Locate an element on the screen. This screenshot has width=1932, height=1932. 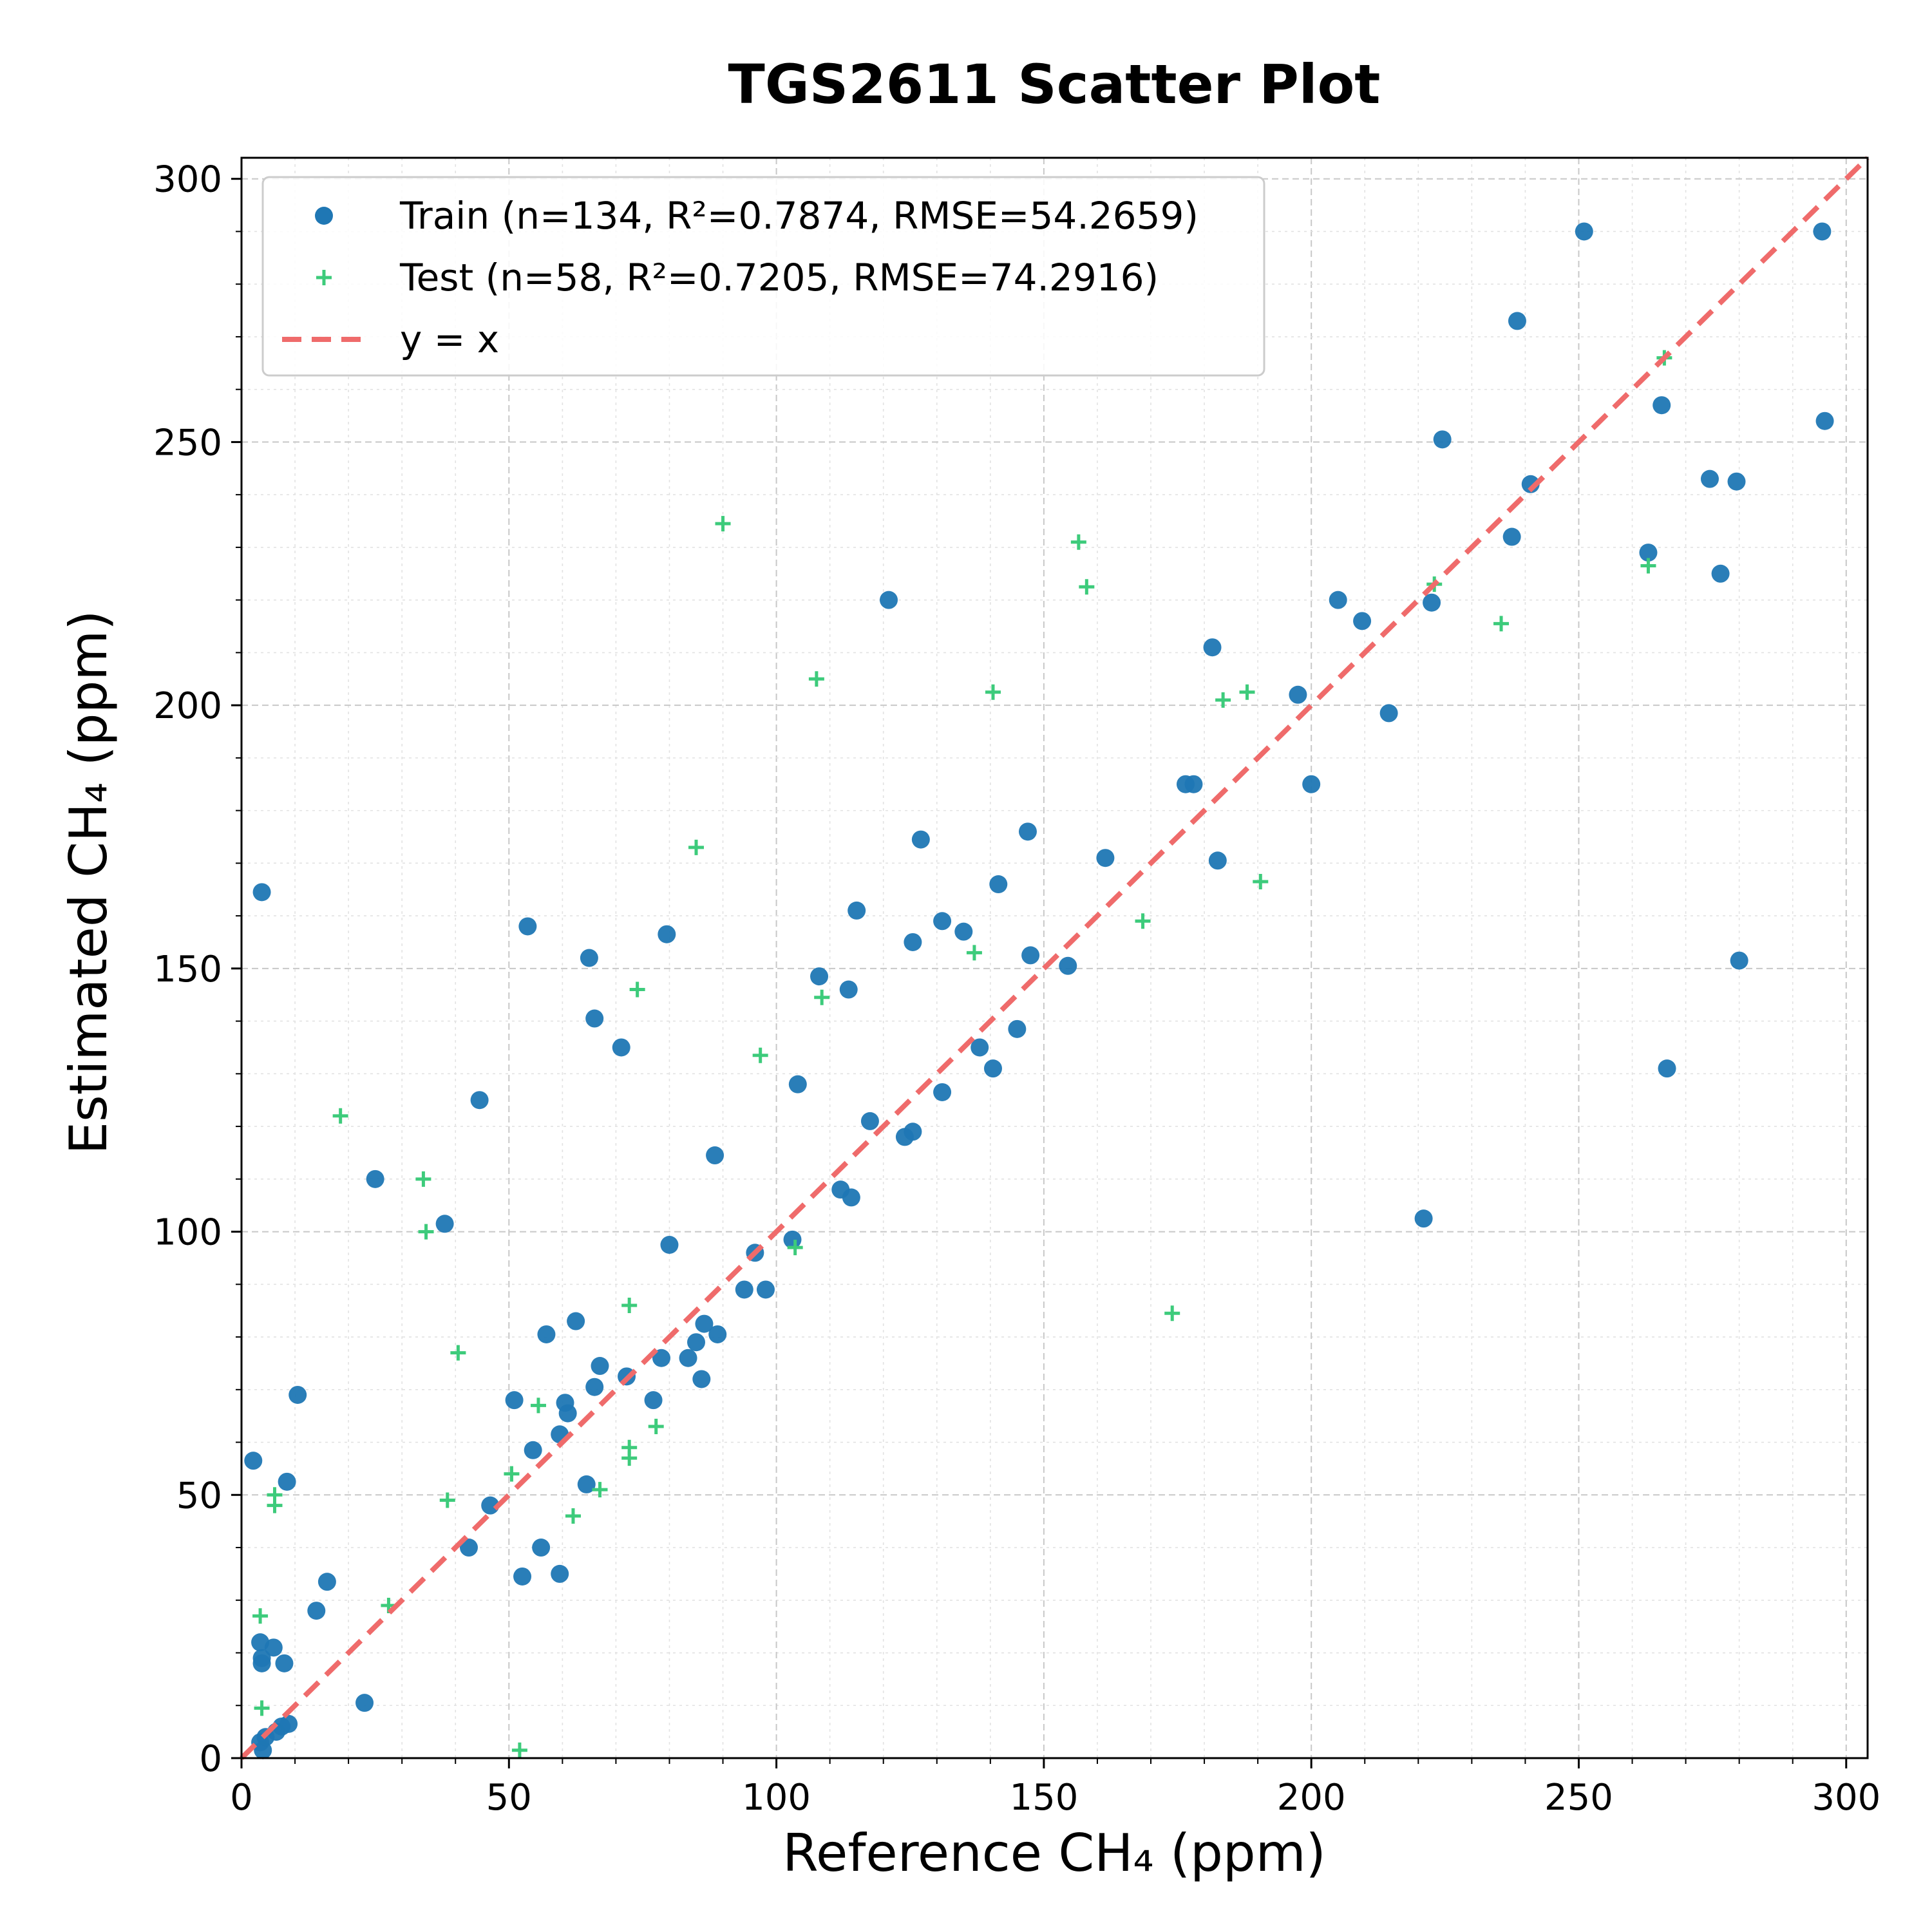
y-tick-label: 250 is located at coordinates (187, 443).